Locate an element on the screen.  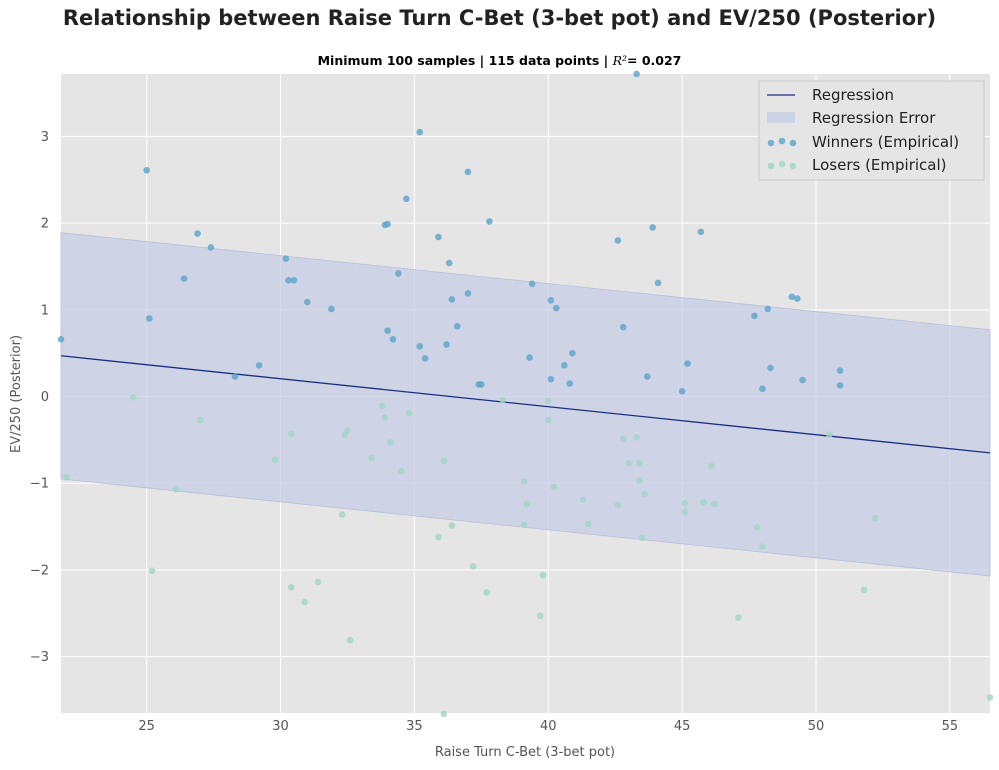
r-squared-symbol: R² is located at coordinates (620, 60).